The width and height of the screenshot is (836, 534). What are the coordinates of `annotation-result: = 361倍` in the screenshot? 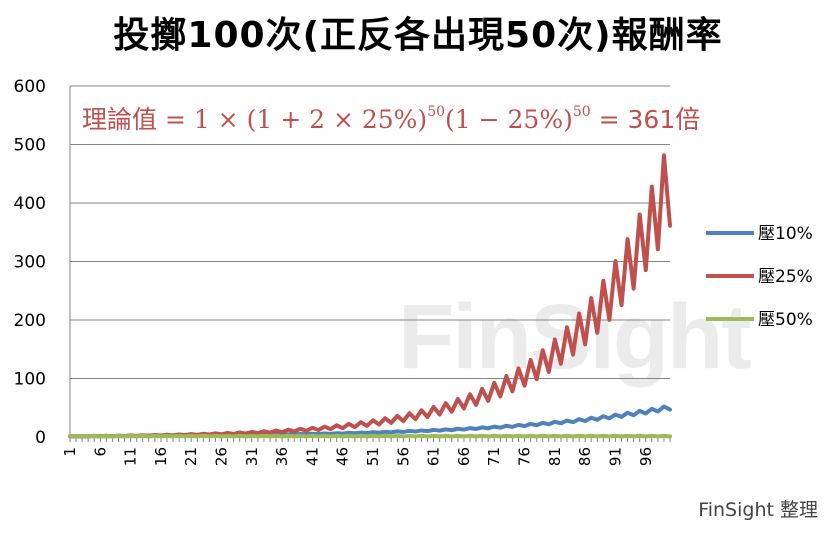 It's located at (645, 119).